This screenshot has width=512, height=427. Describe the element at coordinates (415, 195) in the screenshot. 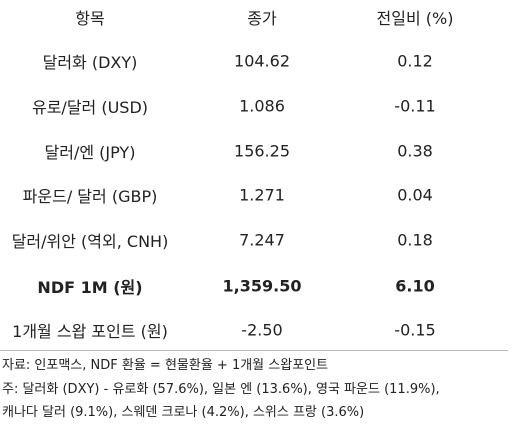

I see `table-cell: 0.04` at that location.